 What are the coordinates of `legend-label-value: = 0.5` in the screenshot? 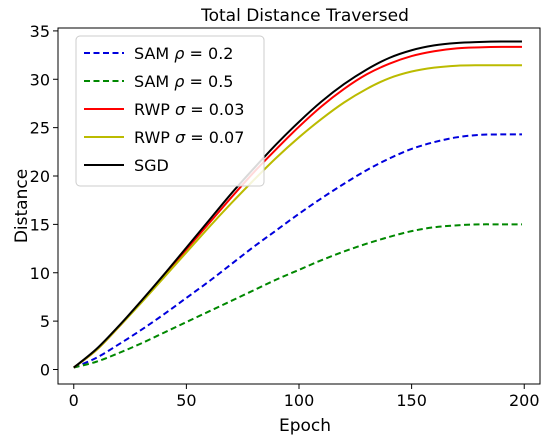 It's located at (208, 81).